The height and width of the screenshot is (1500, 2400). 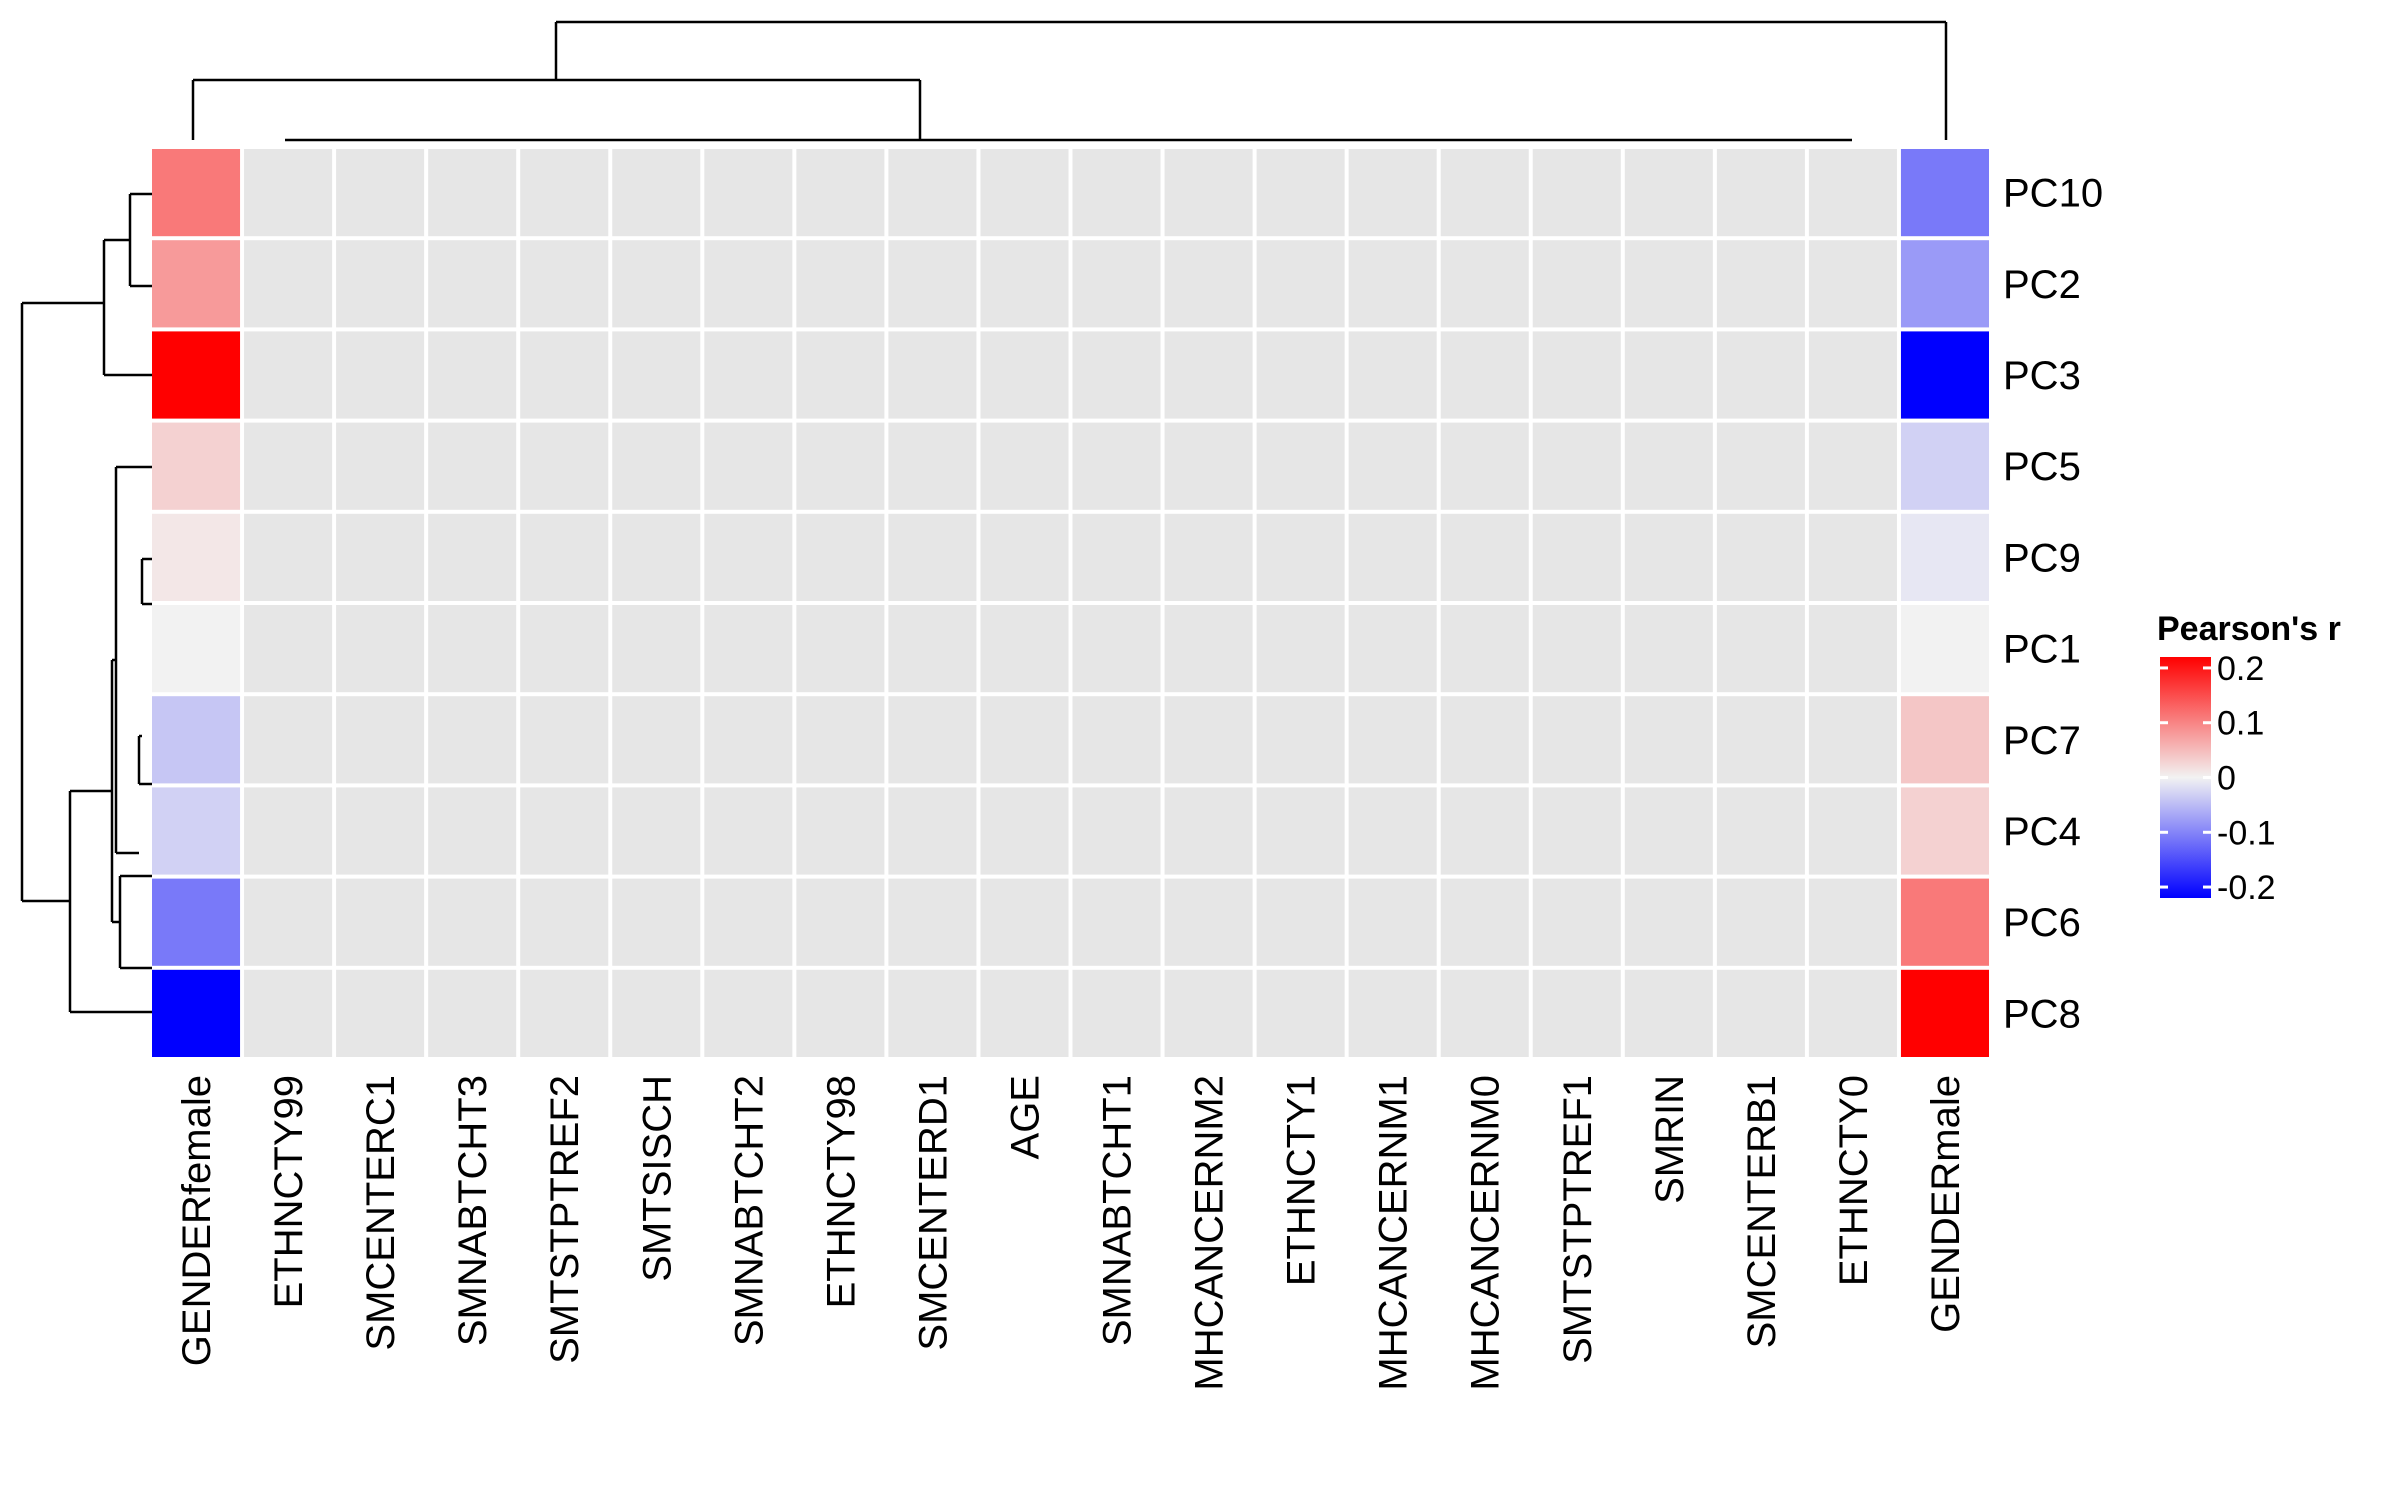 I want to click on row-label: PC4, so click(x=2042, y=832).